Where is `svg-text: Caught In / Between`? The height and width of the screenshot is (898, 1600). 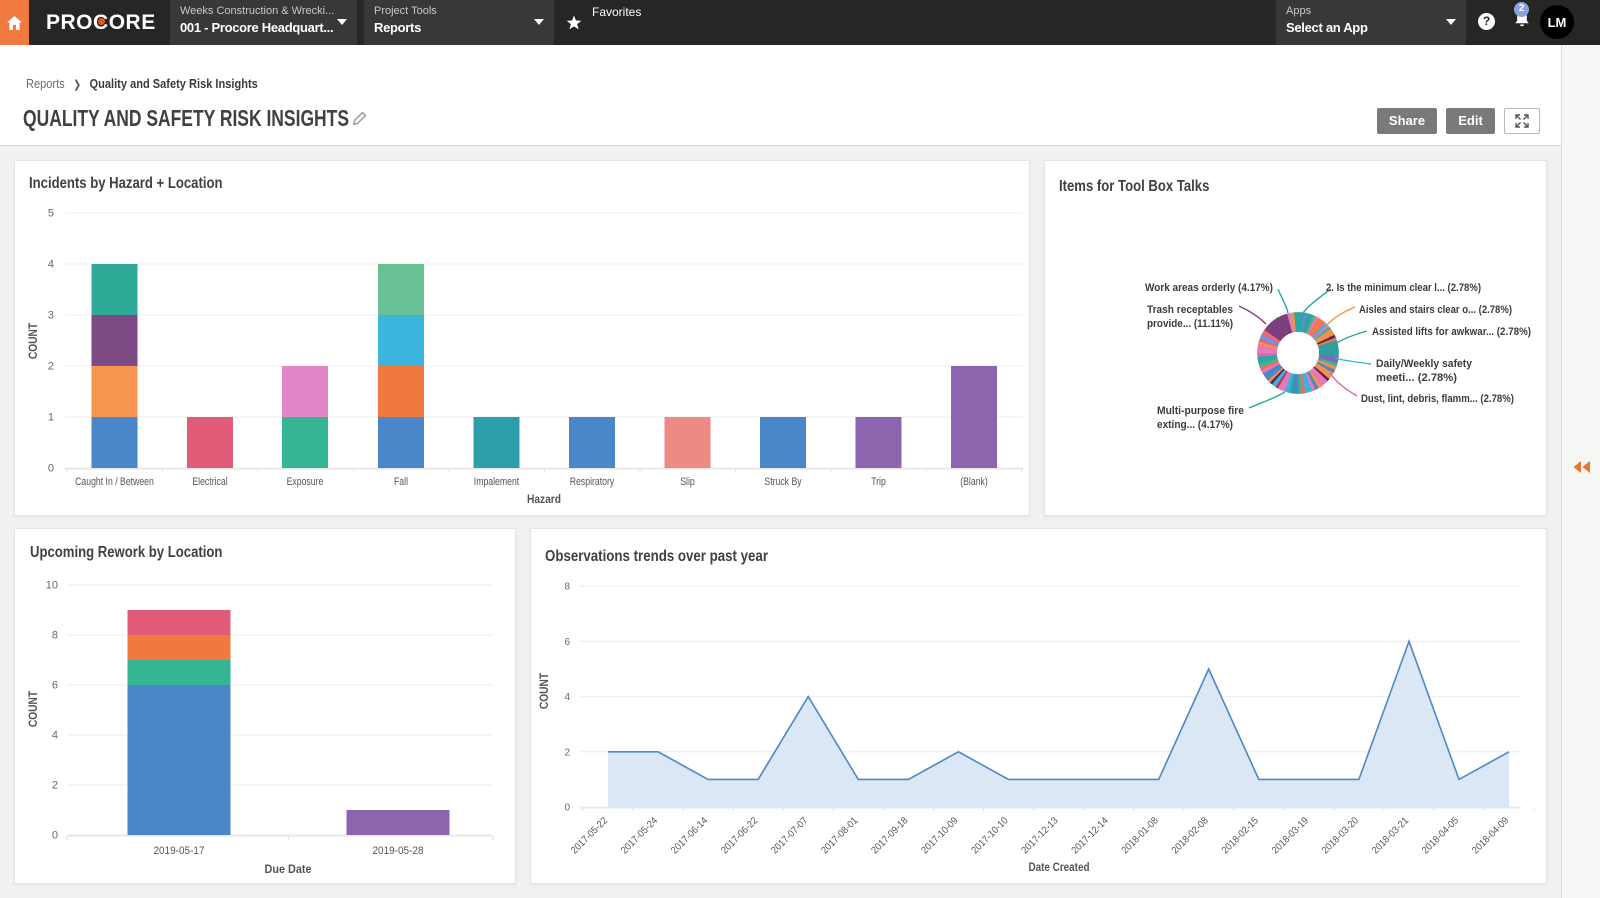
svg-text: Caught In / Between is located at coordinates (114, 482).